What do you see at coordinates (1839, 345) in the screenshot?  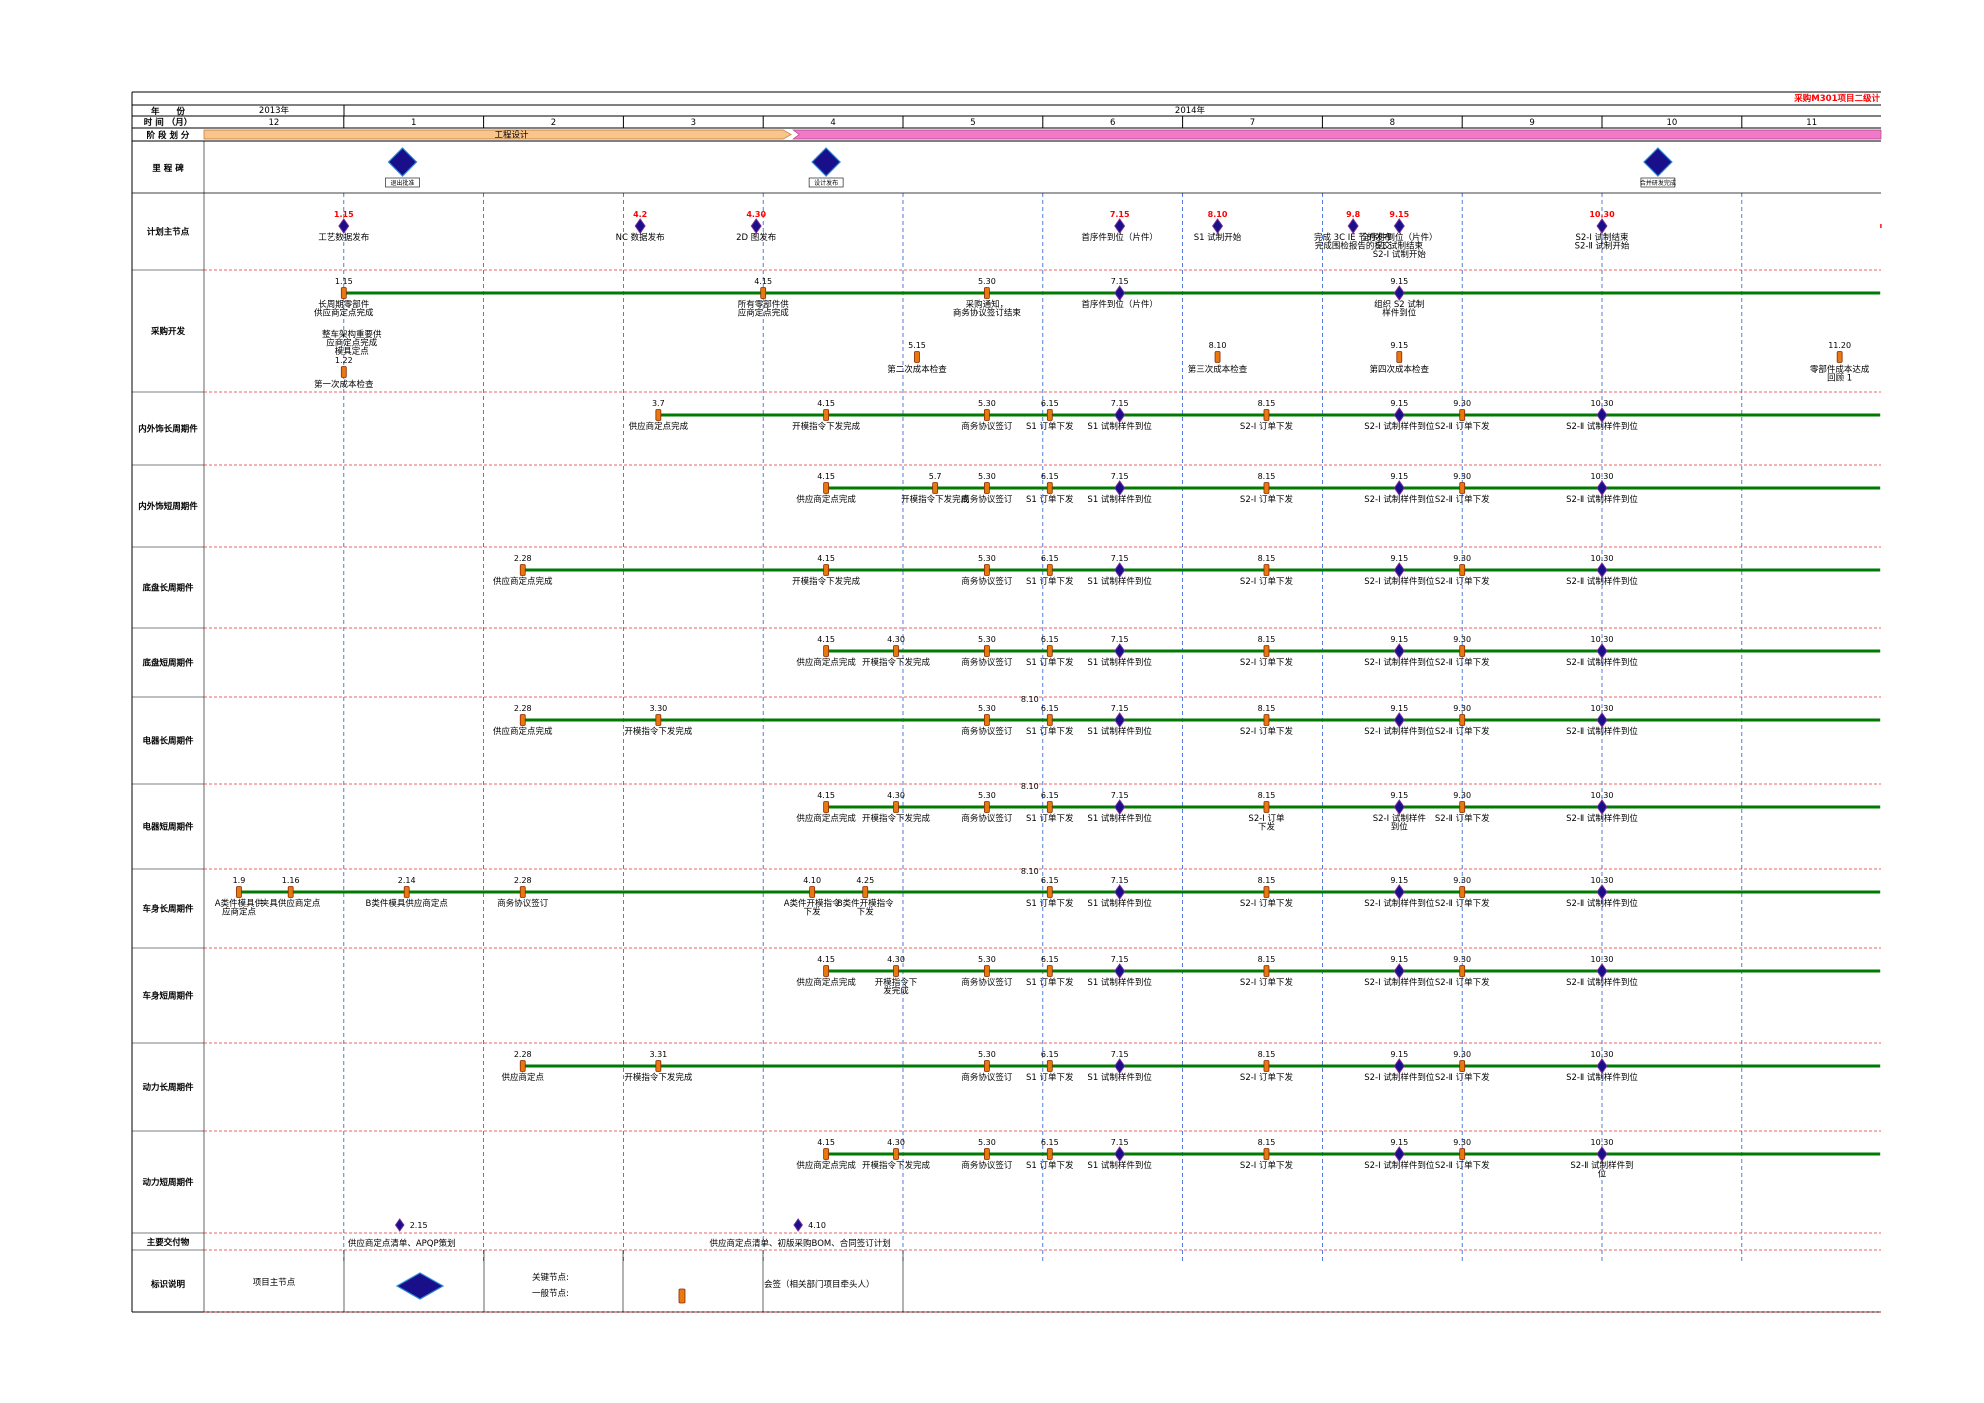 I see `node-date: 11.20` at bounding box center [1839, 345].